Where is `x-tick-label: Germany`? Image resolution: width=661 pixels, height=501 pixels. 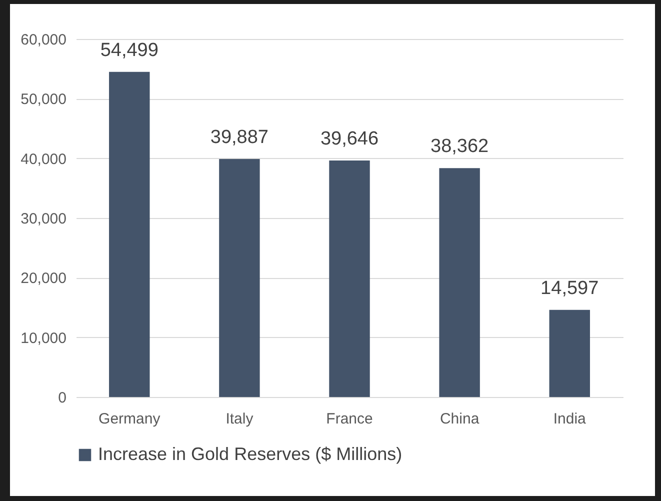 x-tick-label: Germany is located at coordinates (129, 419).